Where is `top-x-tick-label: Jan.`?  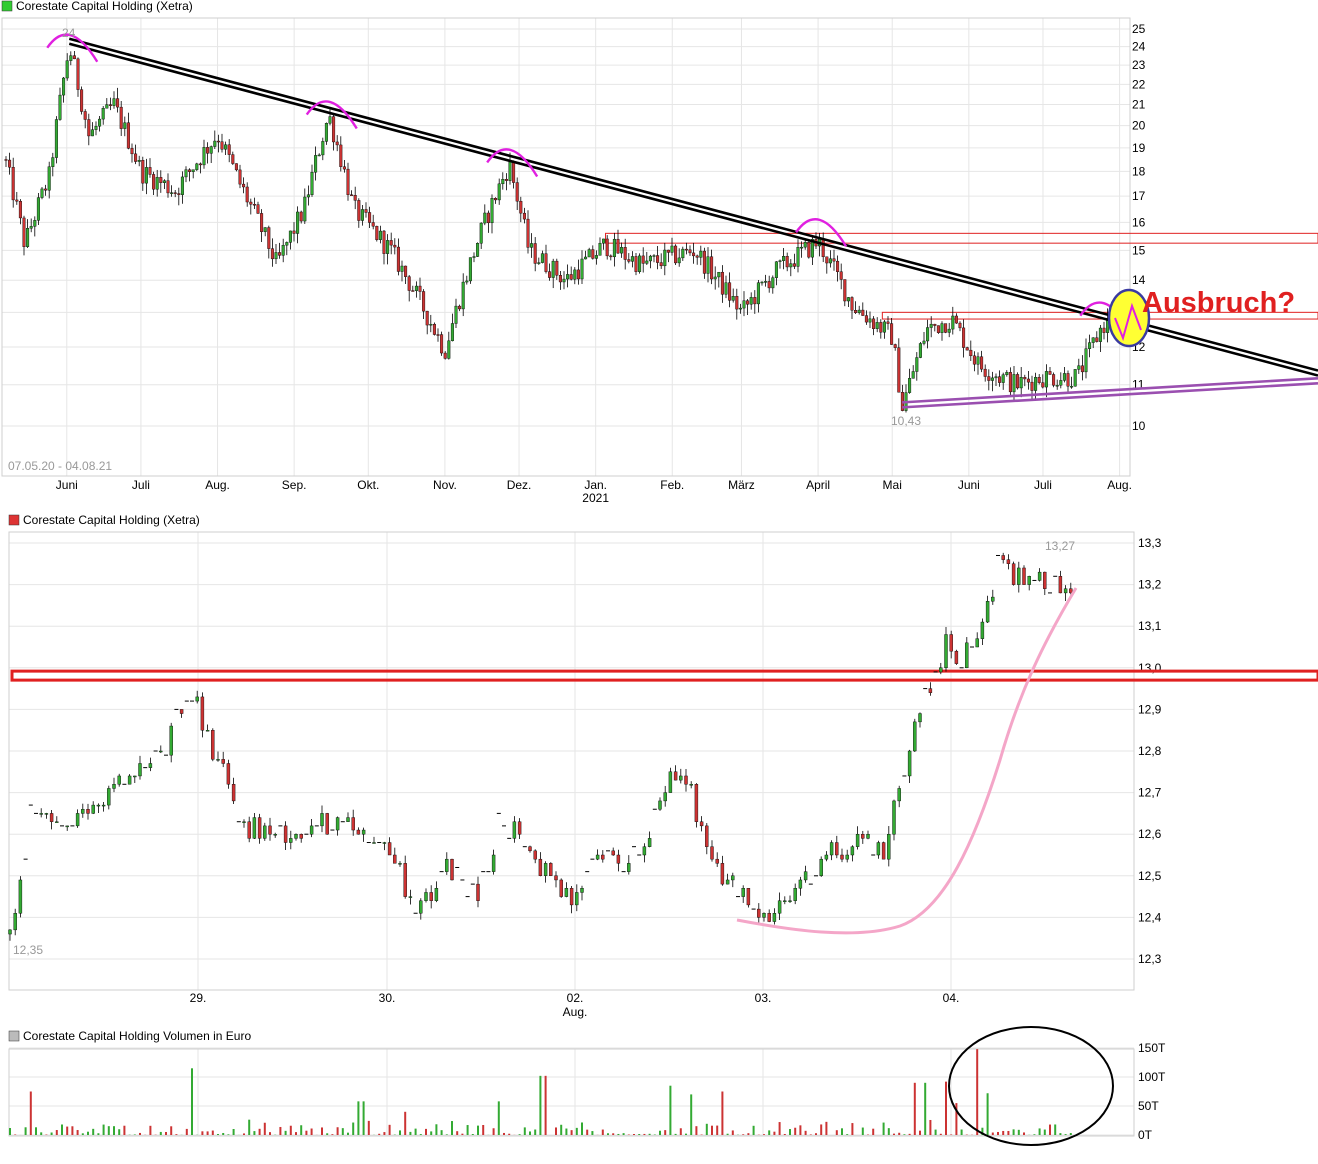
top-x-tick-label: Jan. is located at coordinates (595, 485).